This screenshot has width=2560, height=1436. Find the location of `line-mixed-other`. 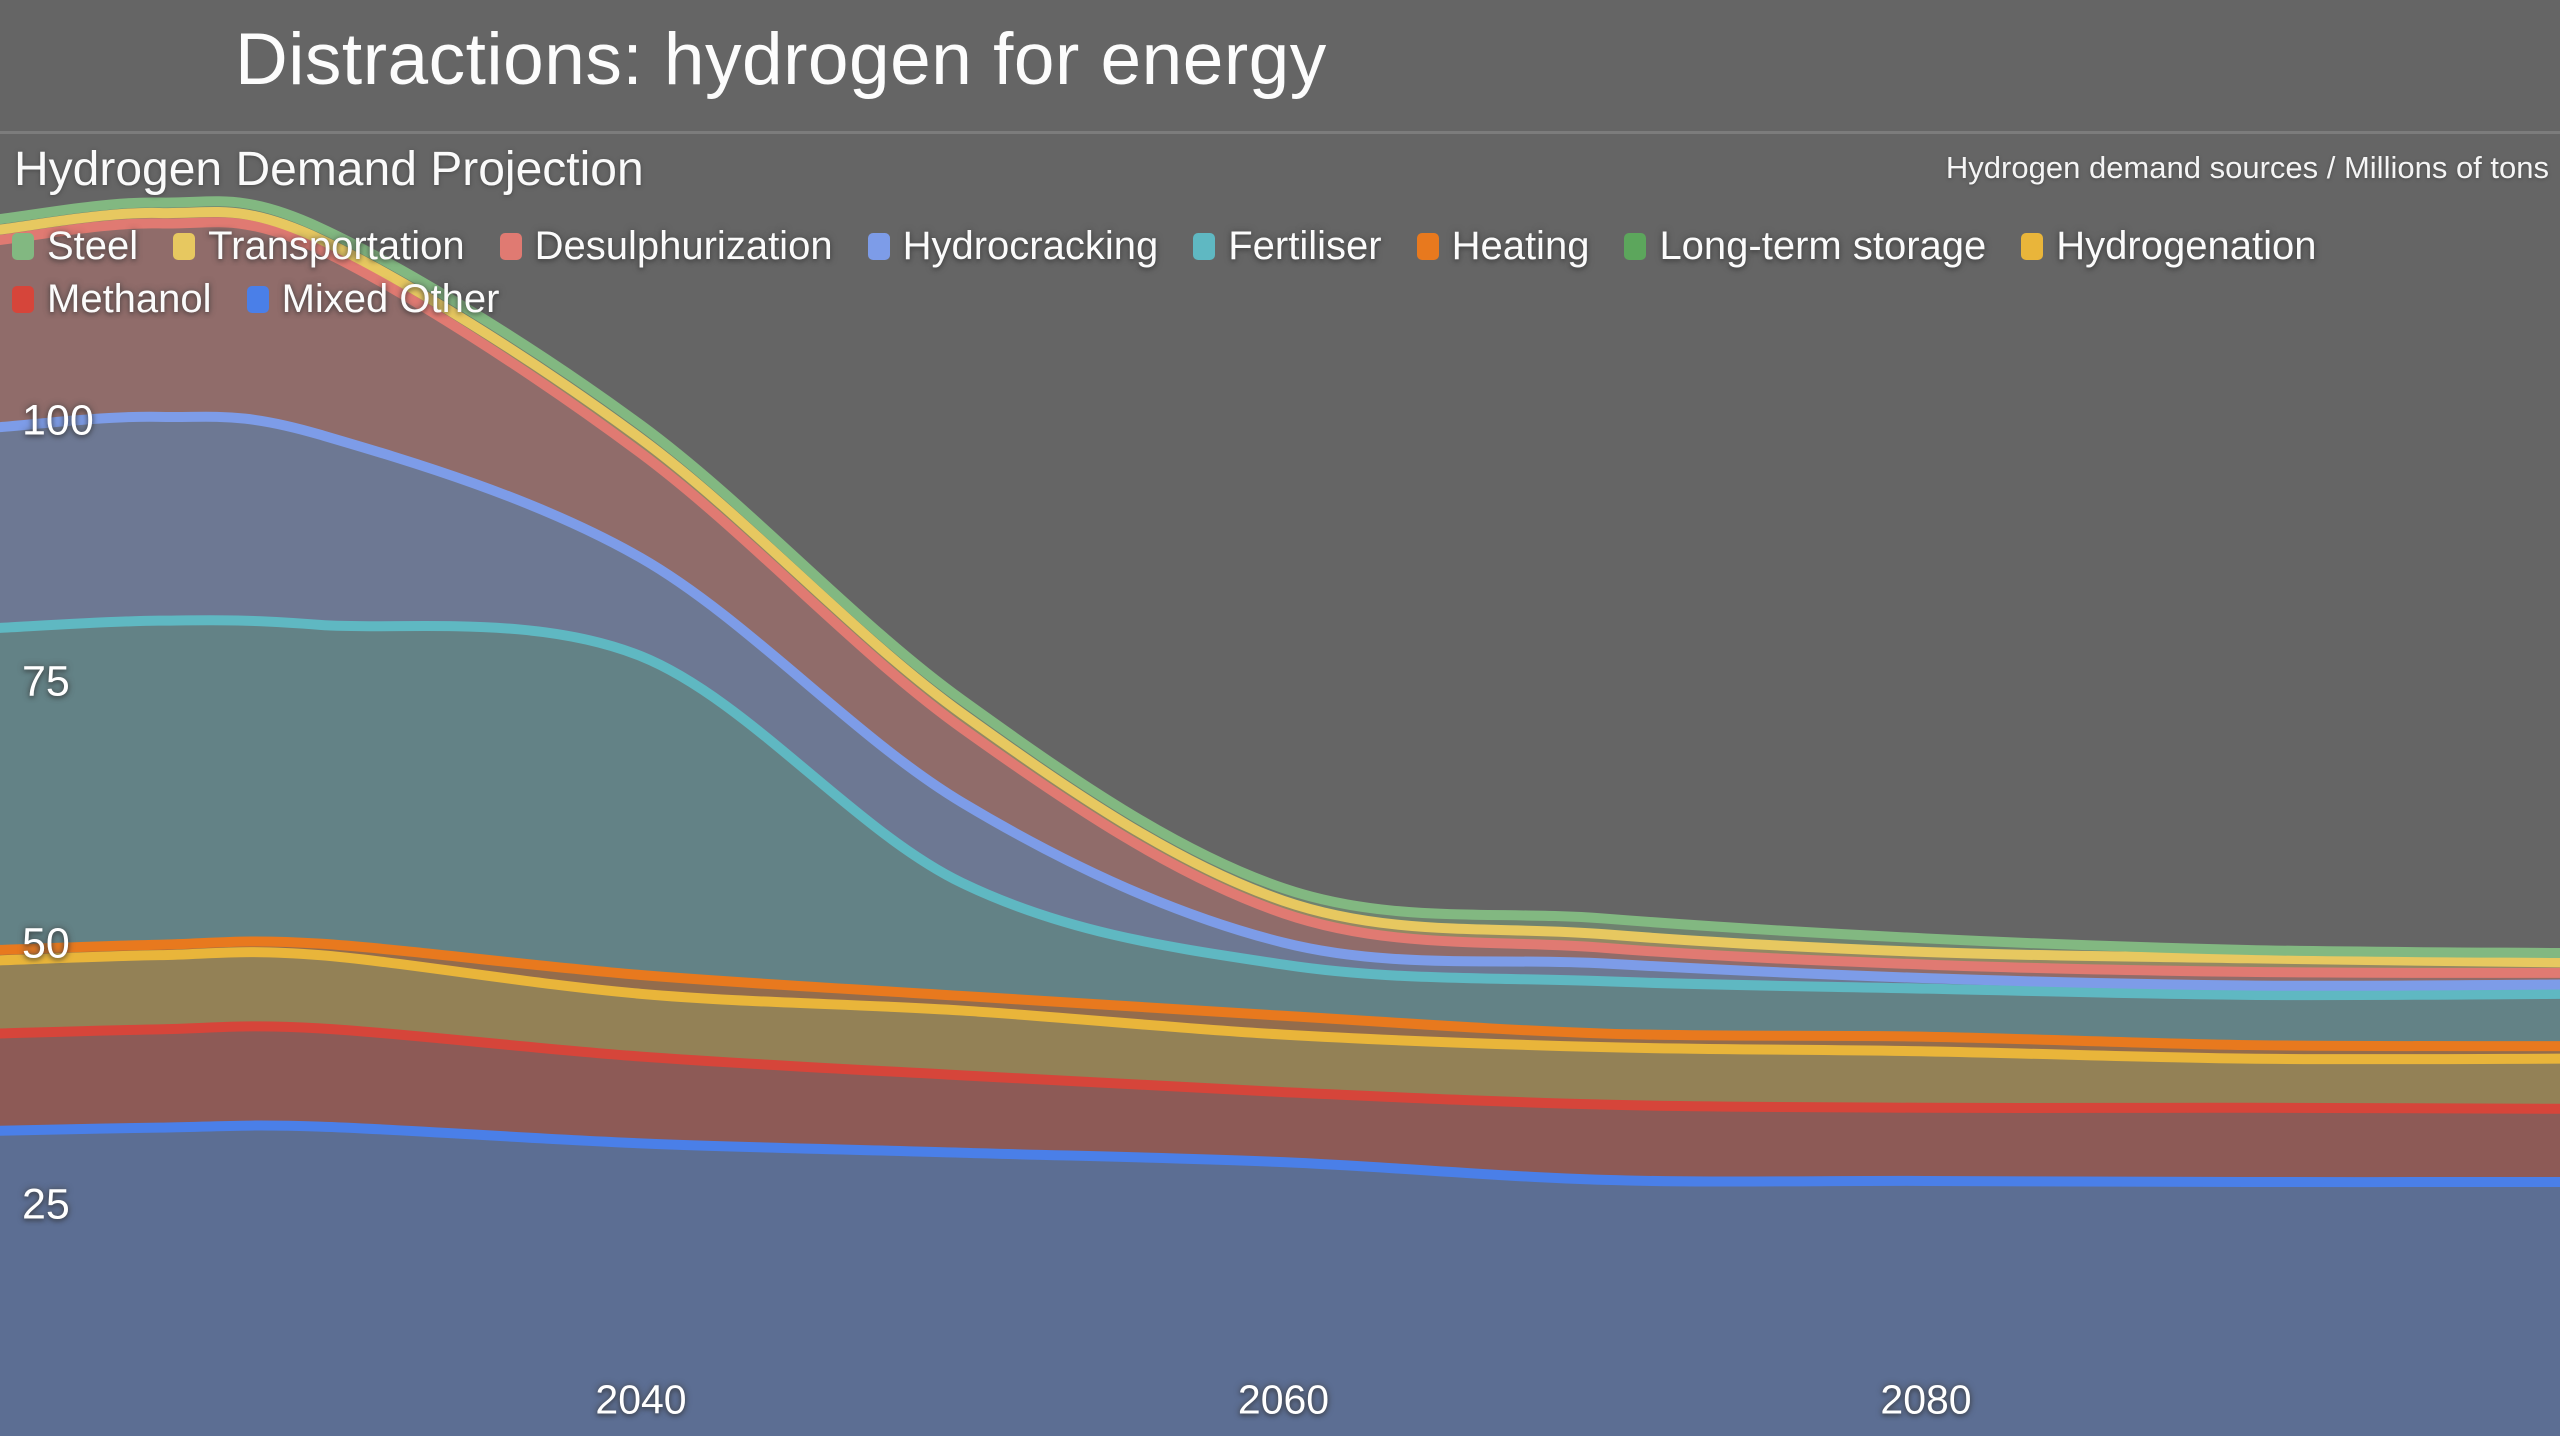

line-mixed-other is located at coordinates (1280, 1154).